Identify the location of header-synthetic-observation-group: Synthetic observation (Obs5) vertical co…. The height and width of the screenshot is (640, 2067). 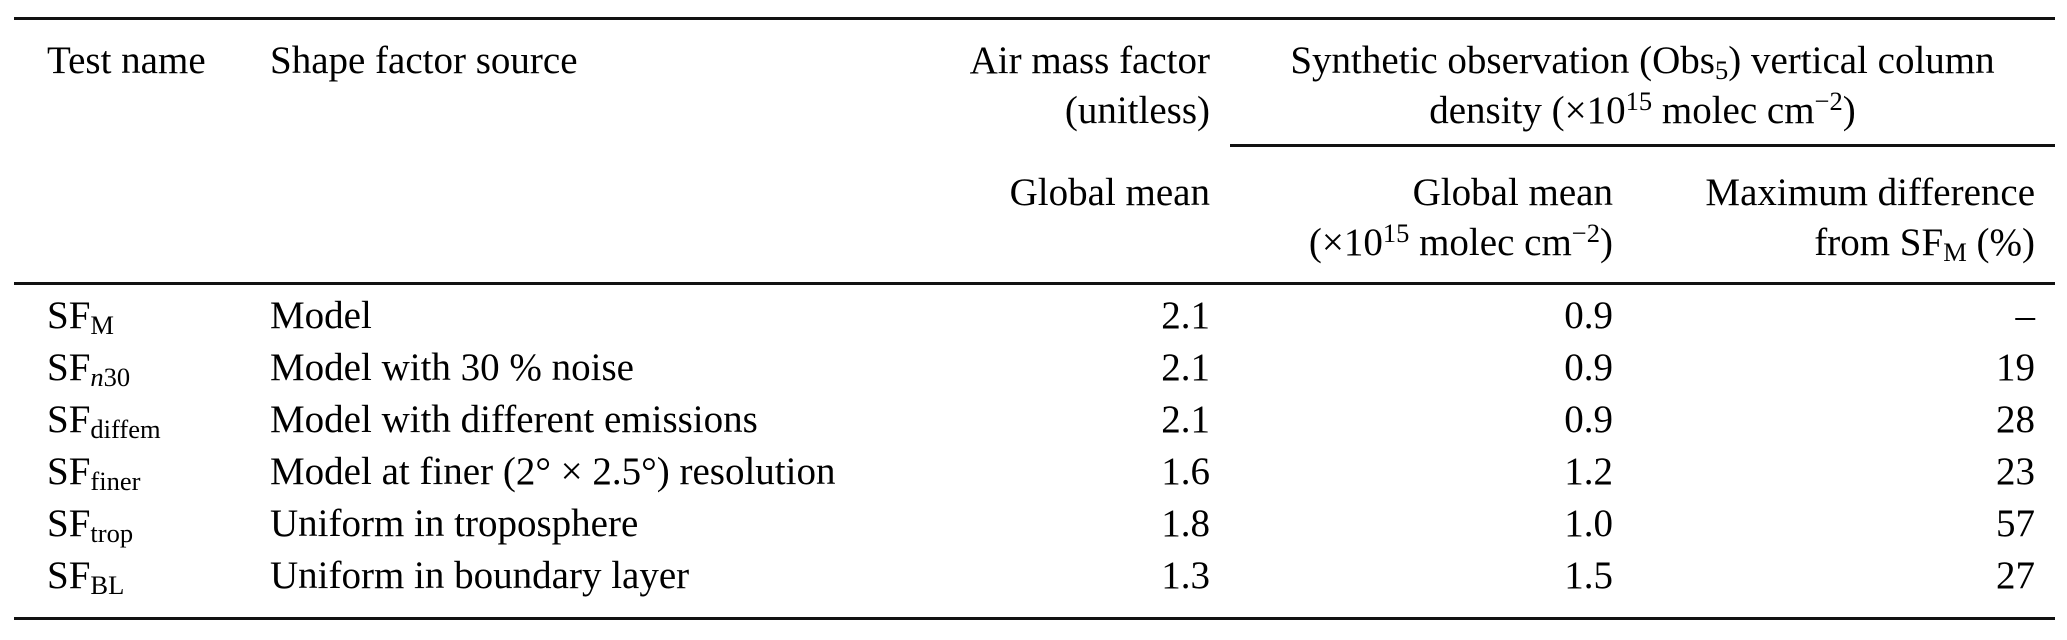
(1642, 86).